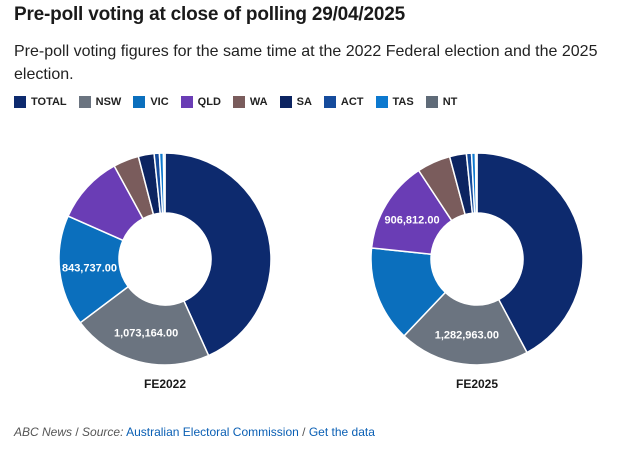 Image resolution: width=626 pixels, height=454 pixels. Describe the element at coordinates (165, 384) in the screenshot. I see `chart-caption: FE2022` at that location.